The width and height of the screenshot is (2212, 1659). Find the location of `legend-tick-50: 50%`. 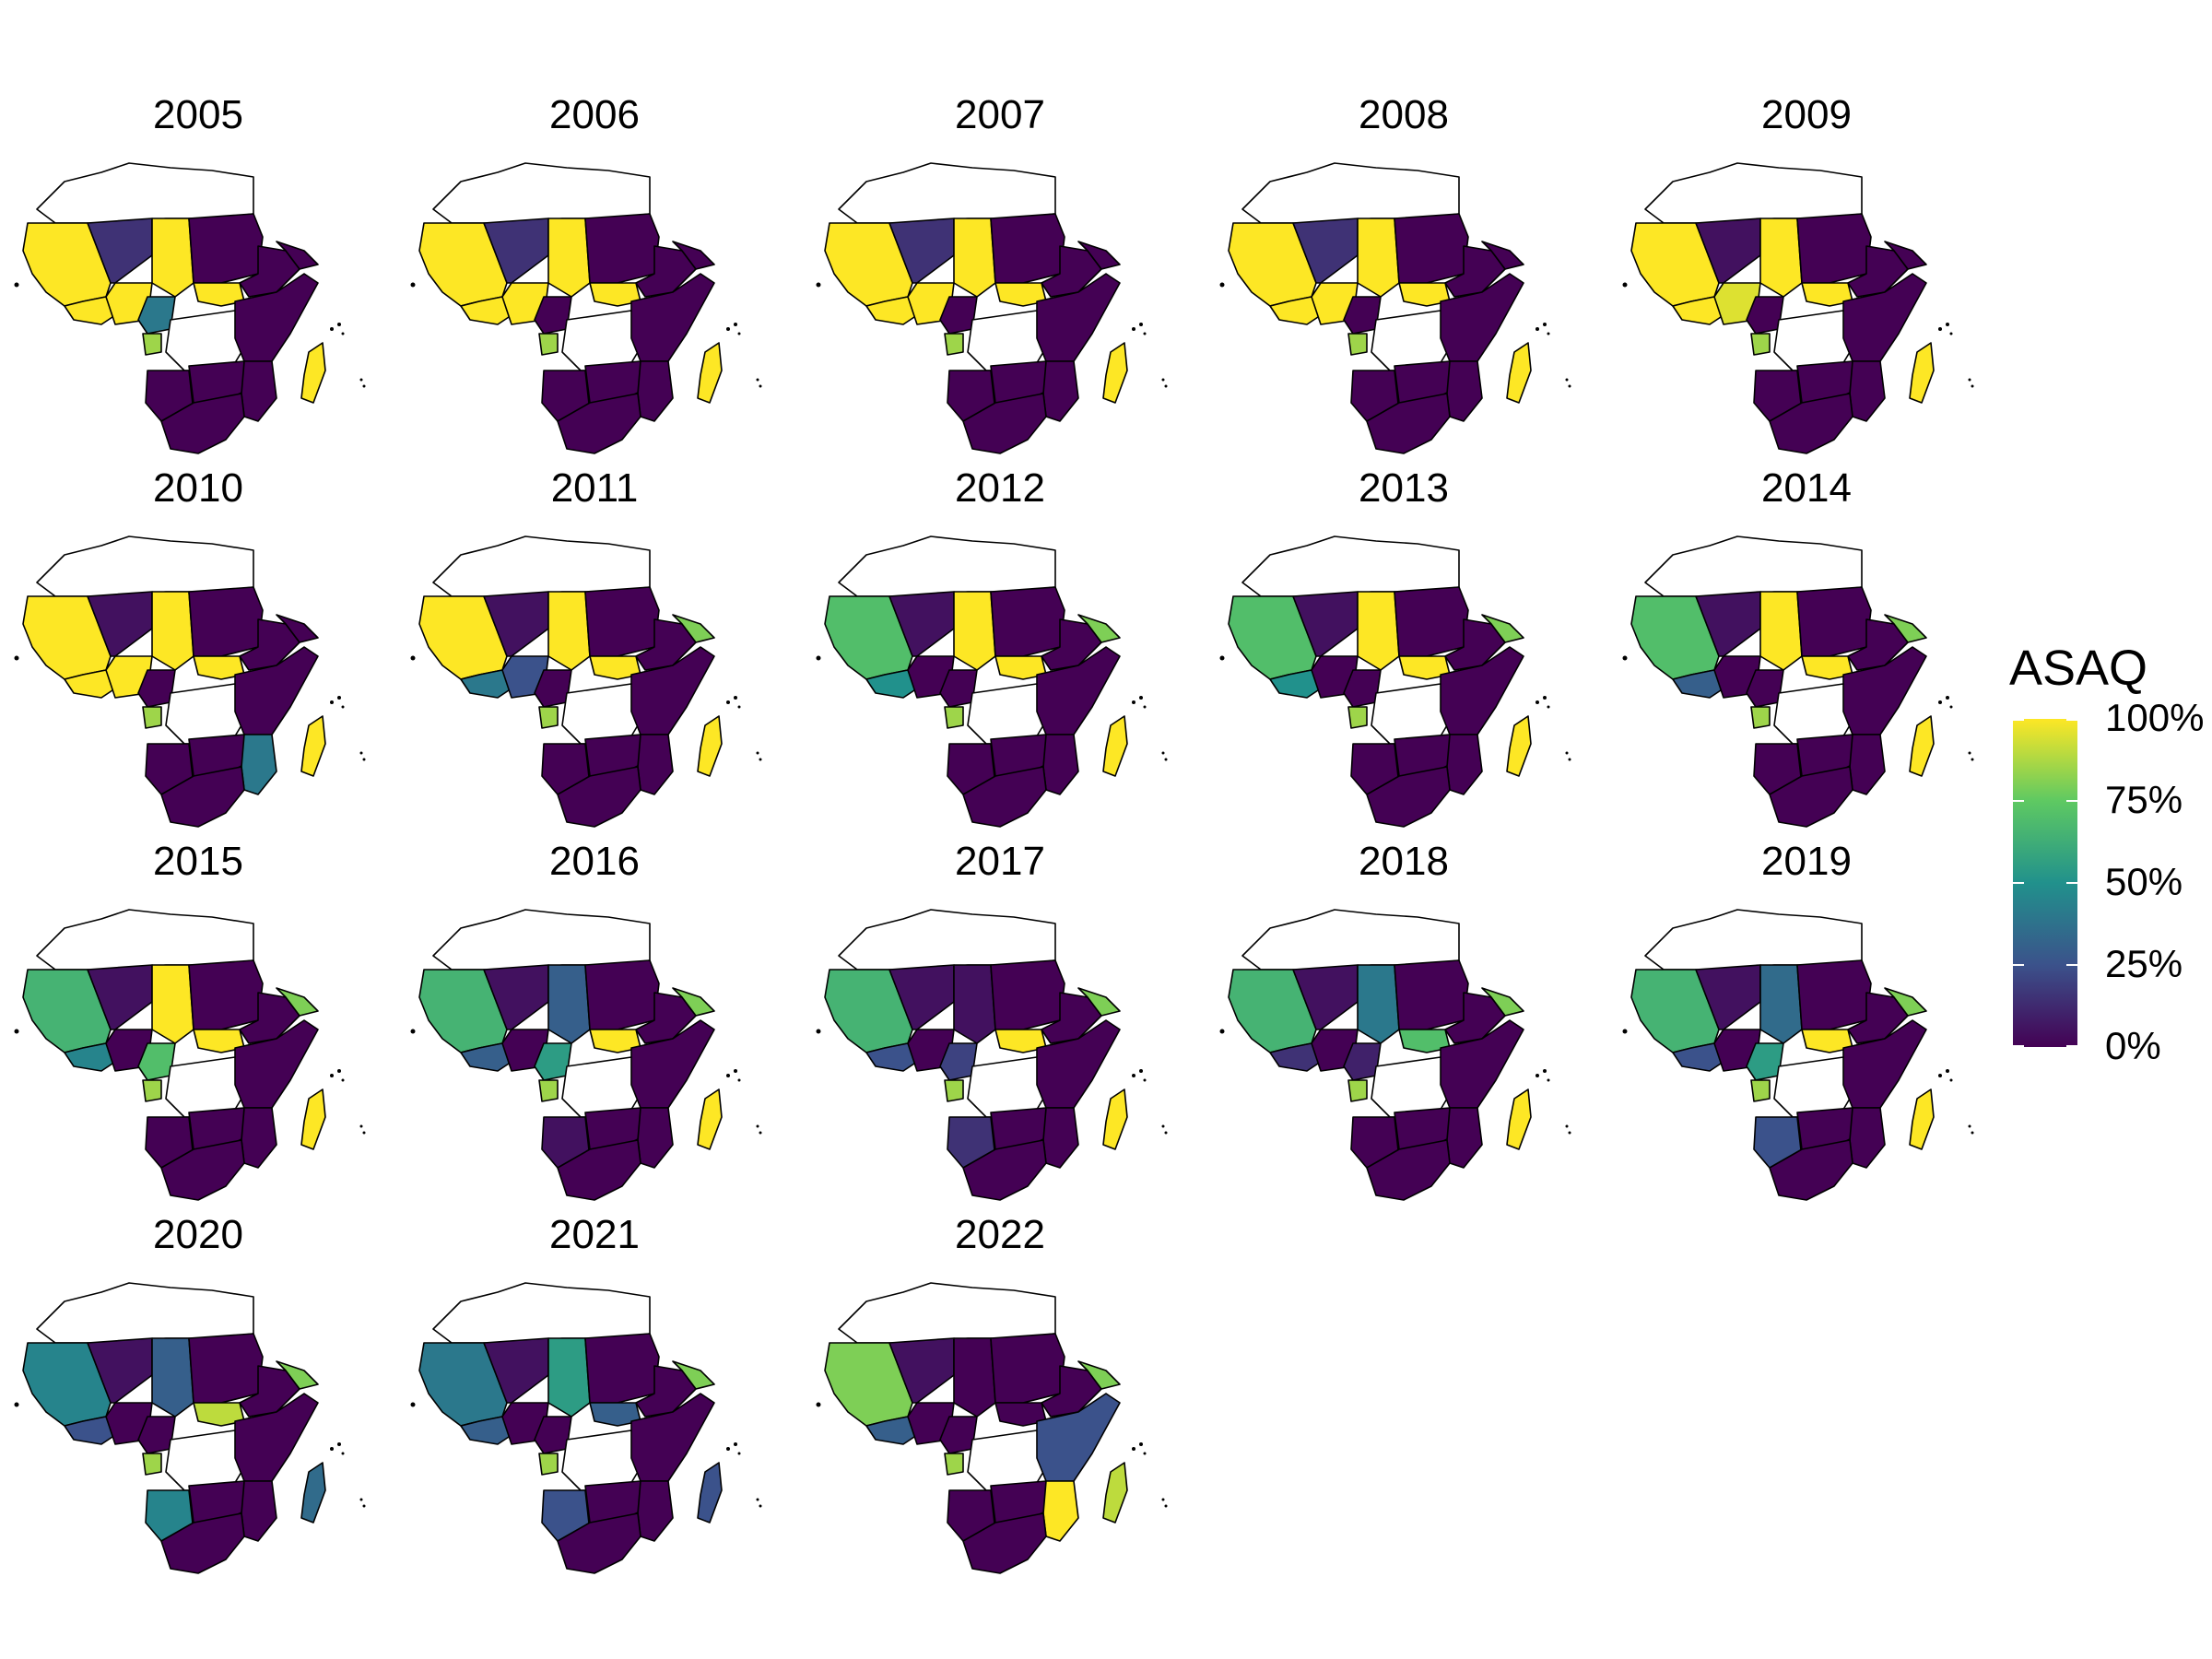

legend-tick-50: 50% is located at coordinates (2144, 881).